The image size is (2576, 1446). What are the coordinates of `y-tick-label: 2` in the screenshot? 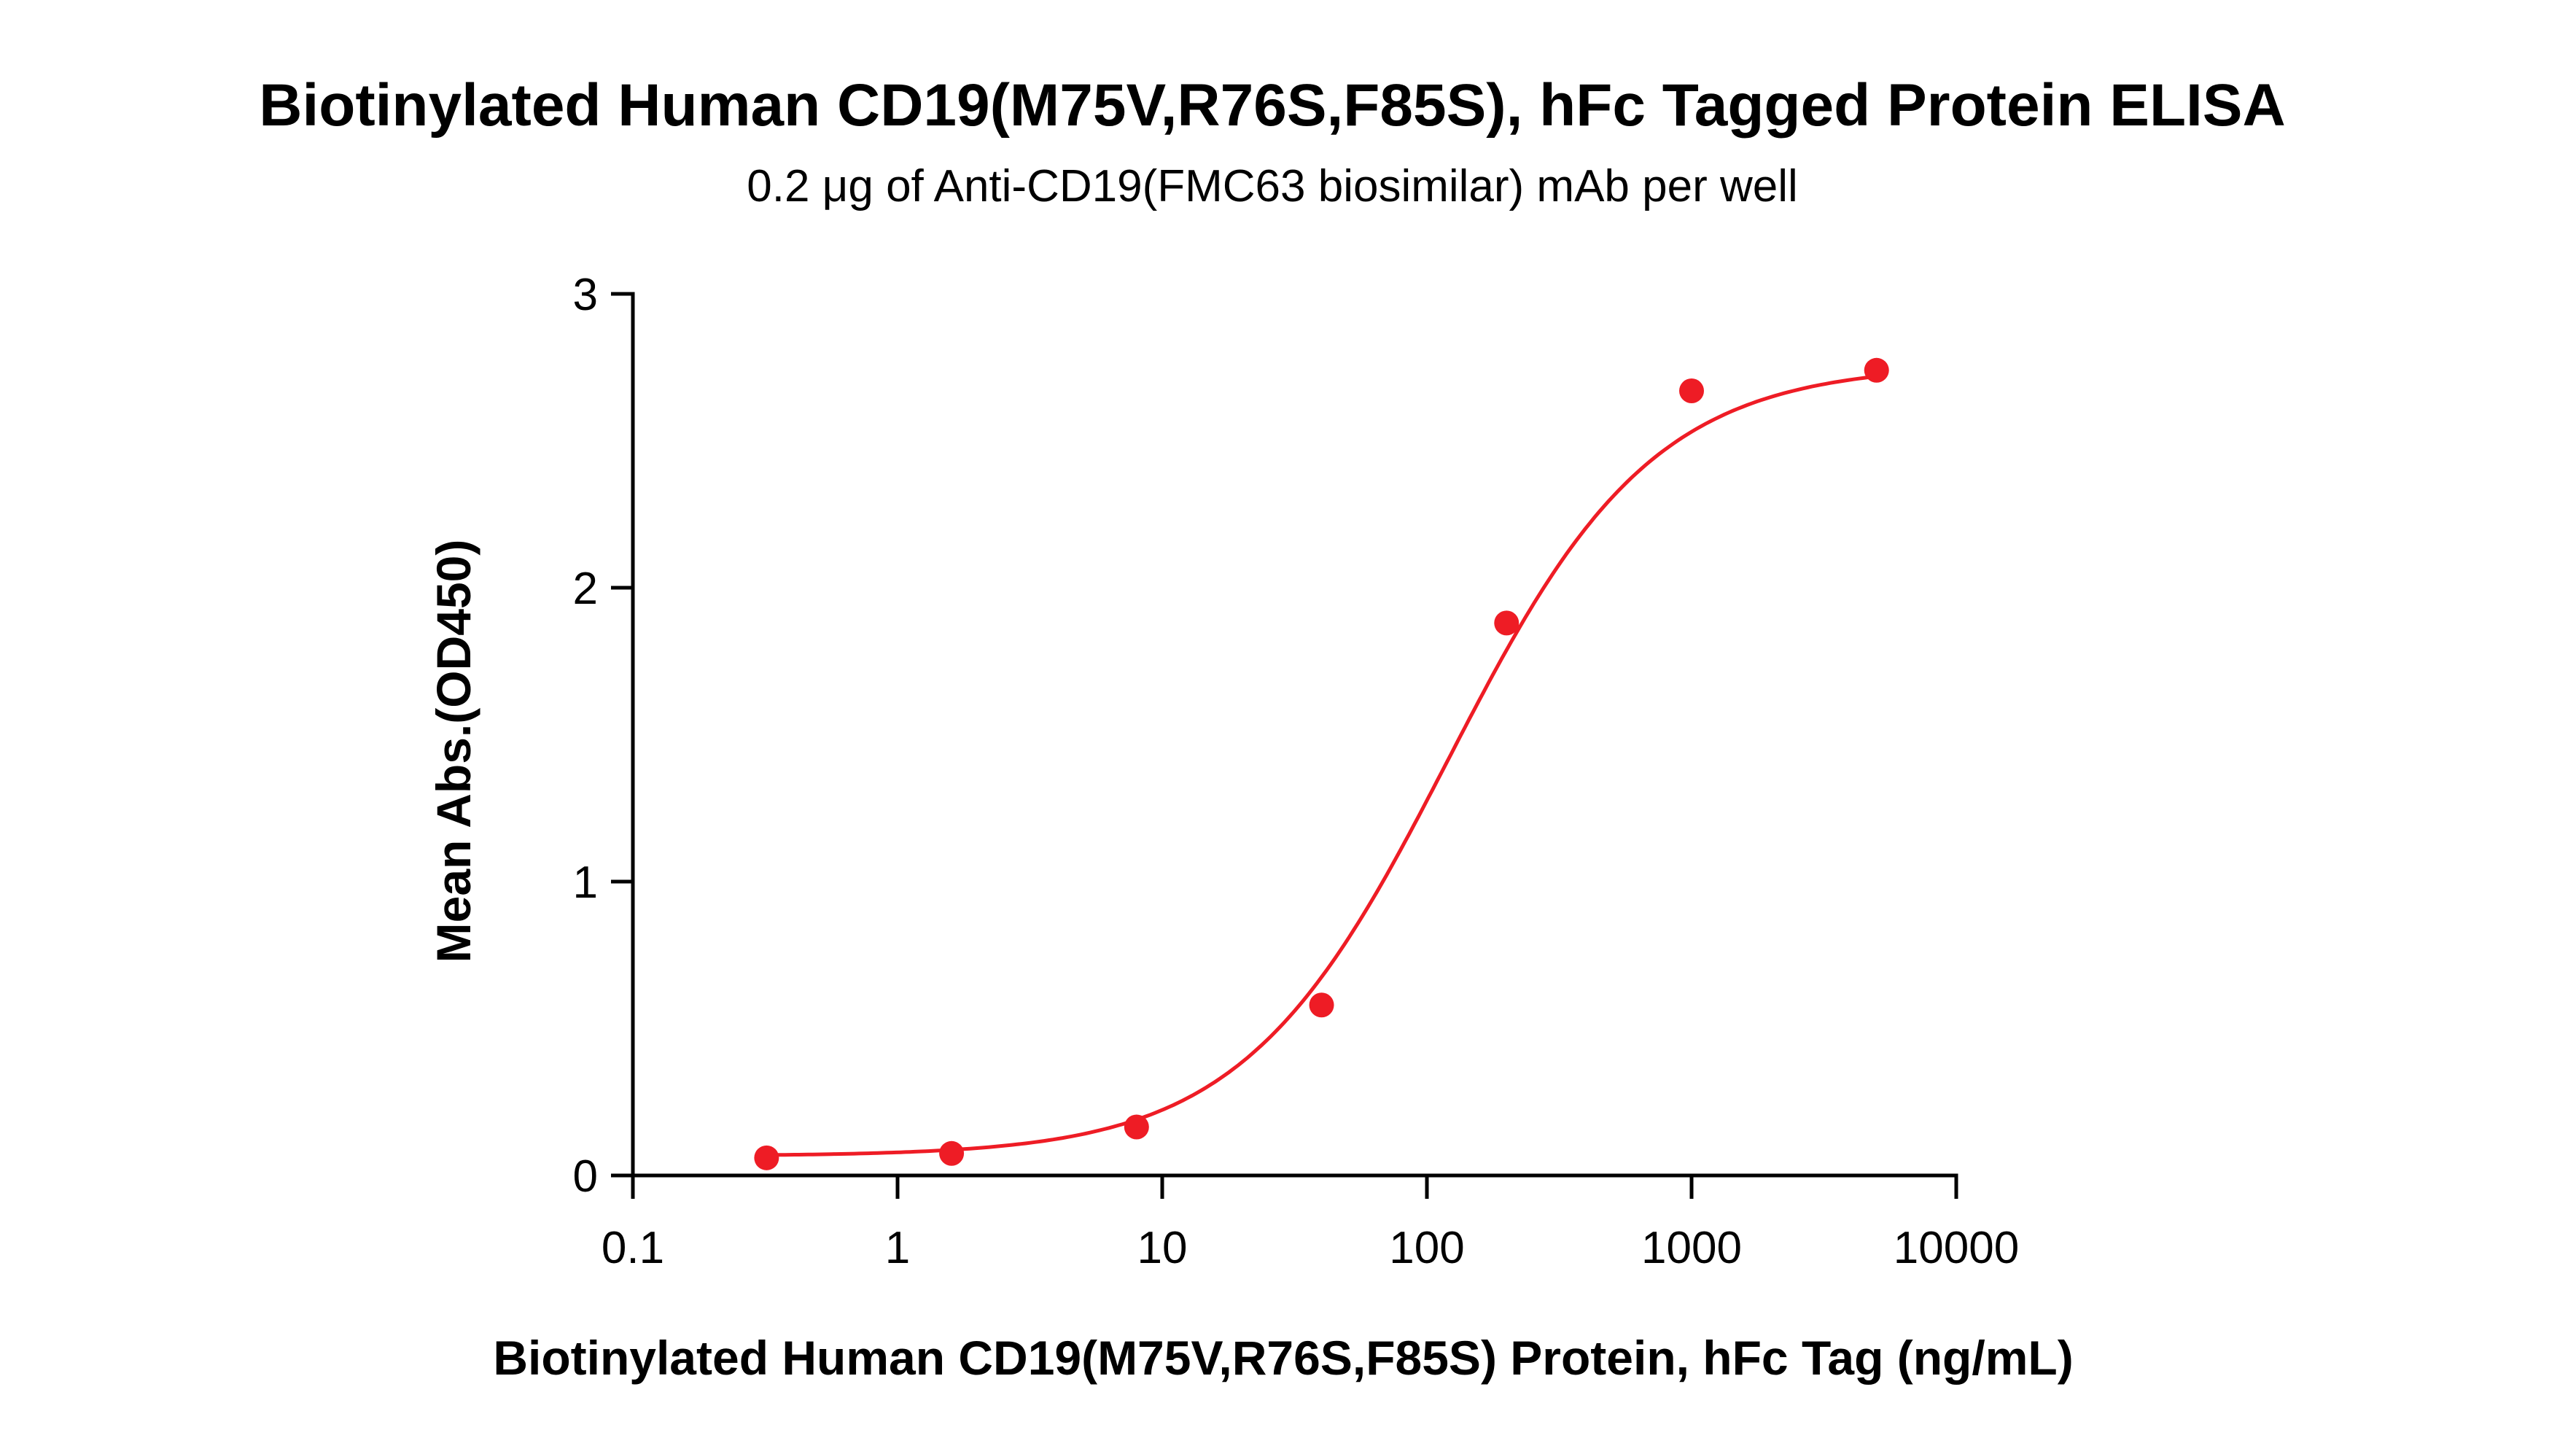 It's located at (585, 589).